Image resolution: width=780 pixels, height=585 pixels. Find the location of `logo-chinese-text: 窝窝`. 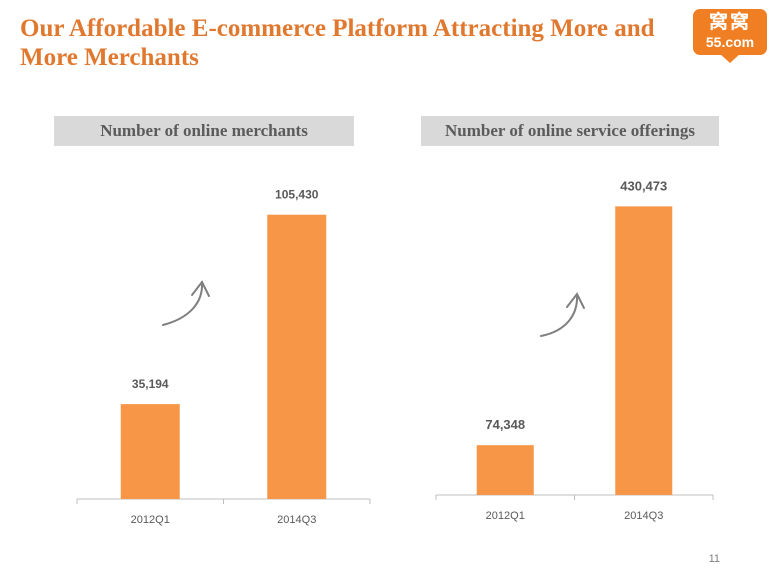

logo-chinese-text: 窝窝 is located at coordinates (729, 22).